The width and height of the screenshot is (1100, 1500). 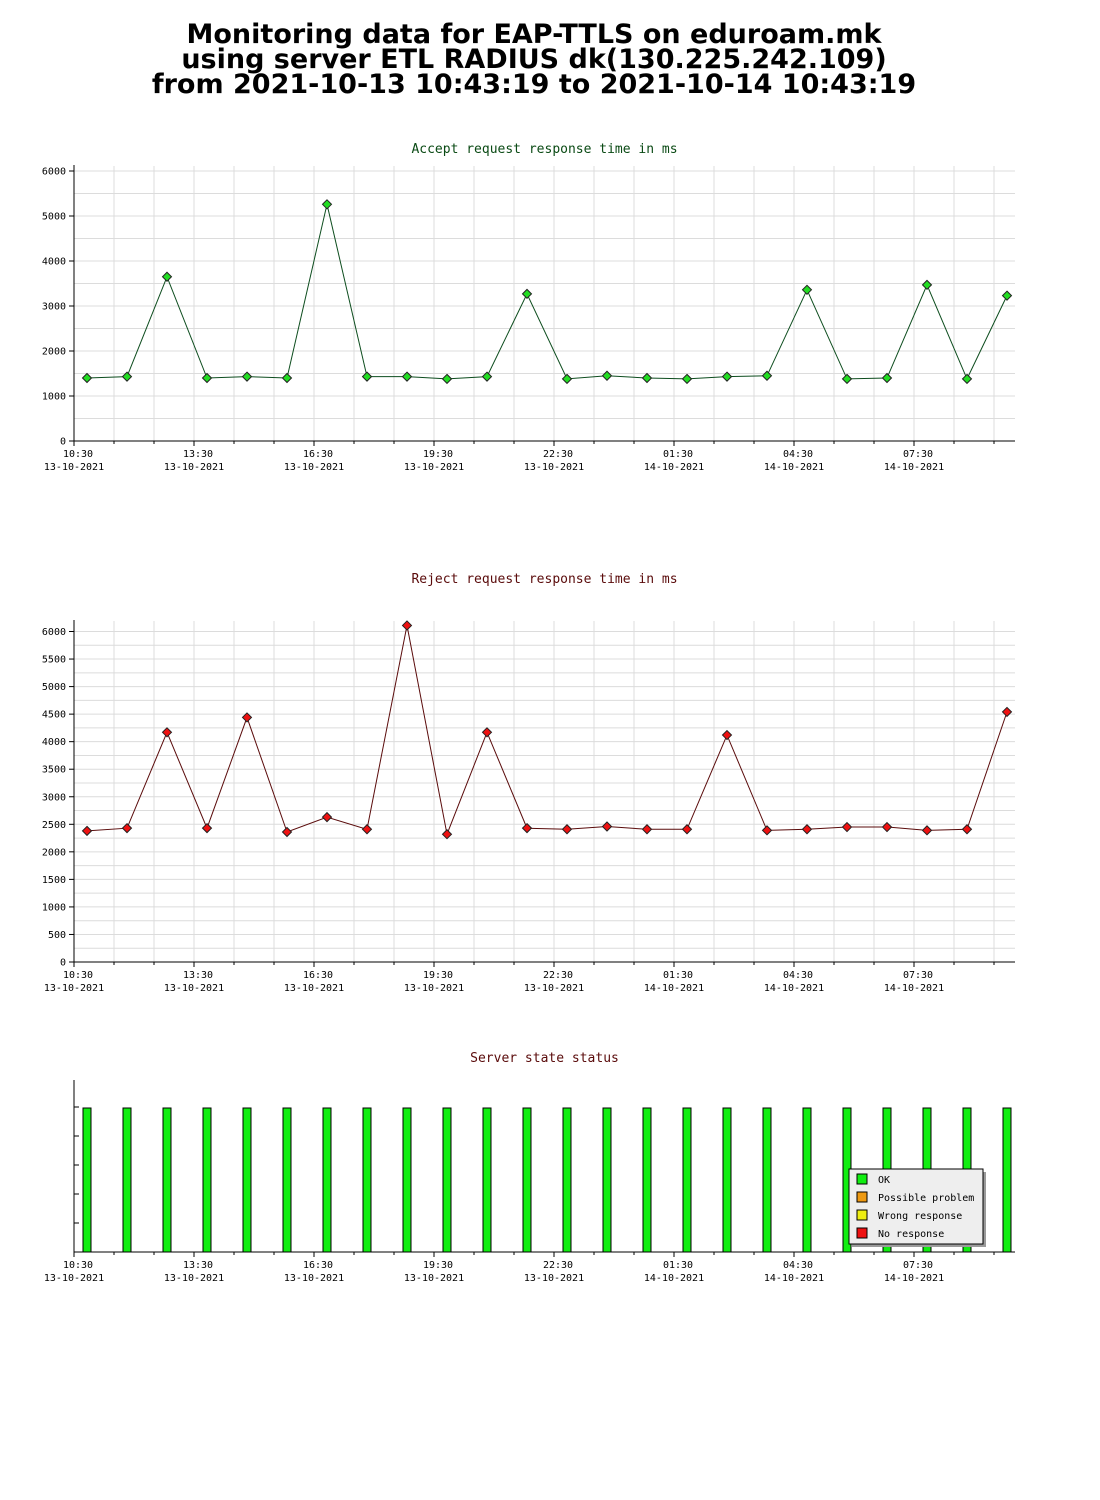 I want to click on reject-chart-y-tick-label: 4000, so click(x=54, y=742).